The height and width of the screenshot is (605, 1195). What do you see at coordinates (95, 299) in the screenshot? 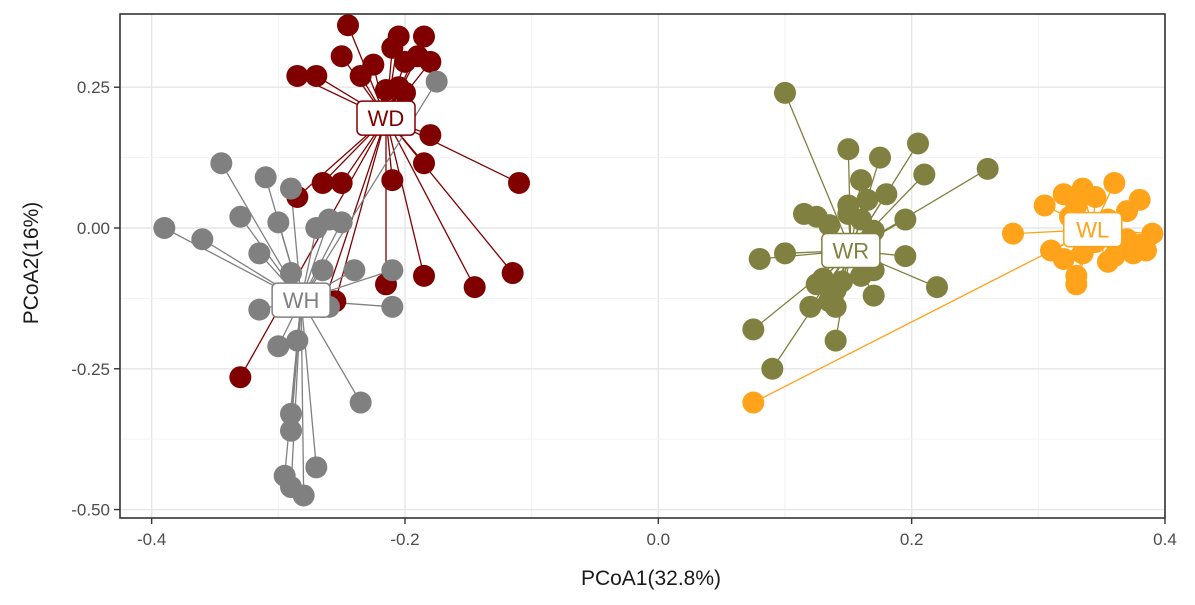
I see `y-axis: -0.50 -0.25 0.00 0.25` at bounding box center [95, 299].